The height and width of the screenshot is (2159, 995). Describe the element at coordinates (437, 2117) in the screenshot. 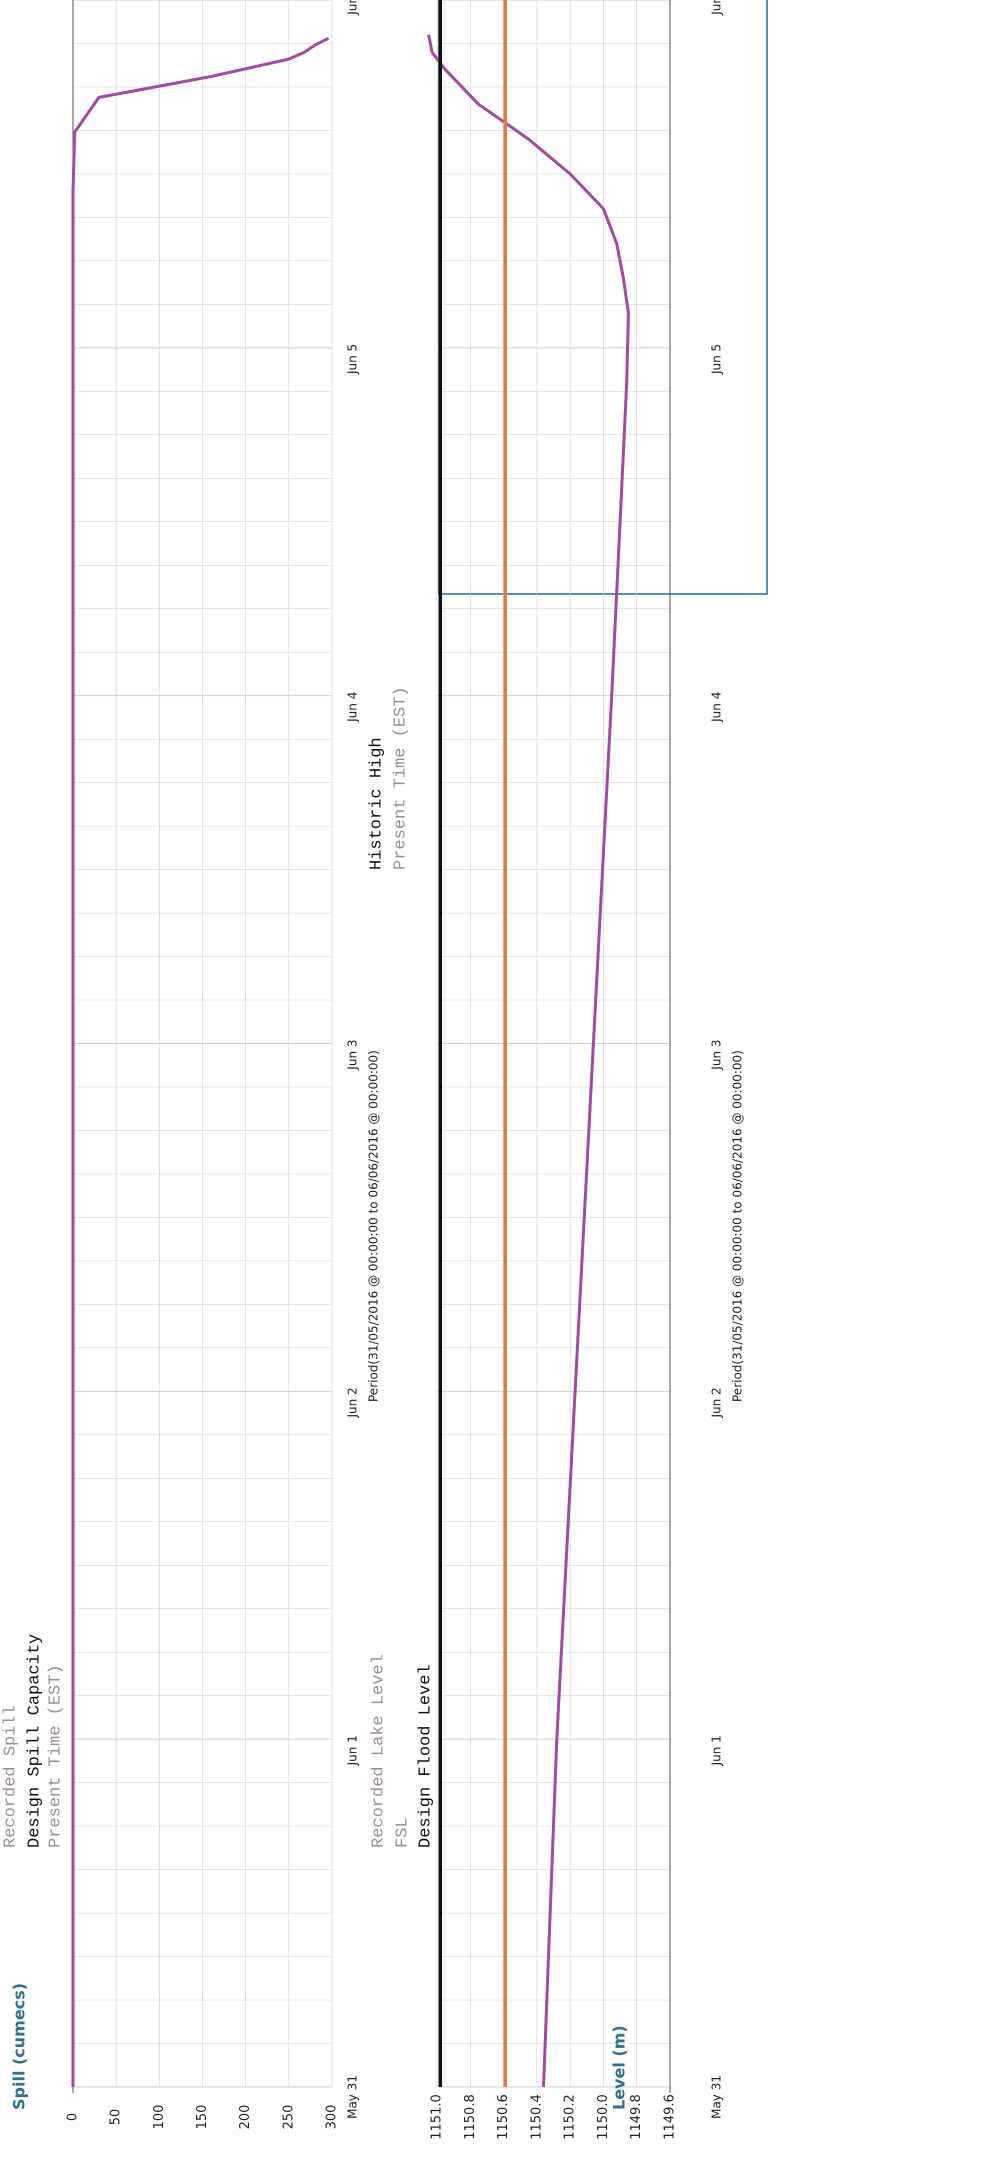

I see `chart2-ytick-label: 1151.0` at that location.